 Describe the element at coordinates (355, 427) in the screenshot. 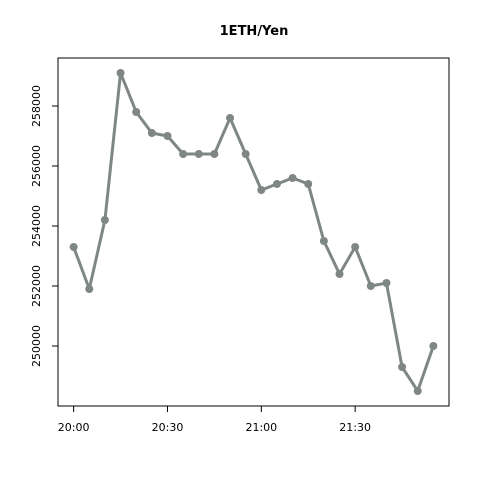

I see `x-tick-label: 21:30` at that location.